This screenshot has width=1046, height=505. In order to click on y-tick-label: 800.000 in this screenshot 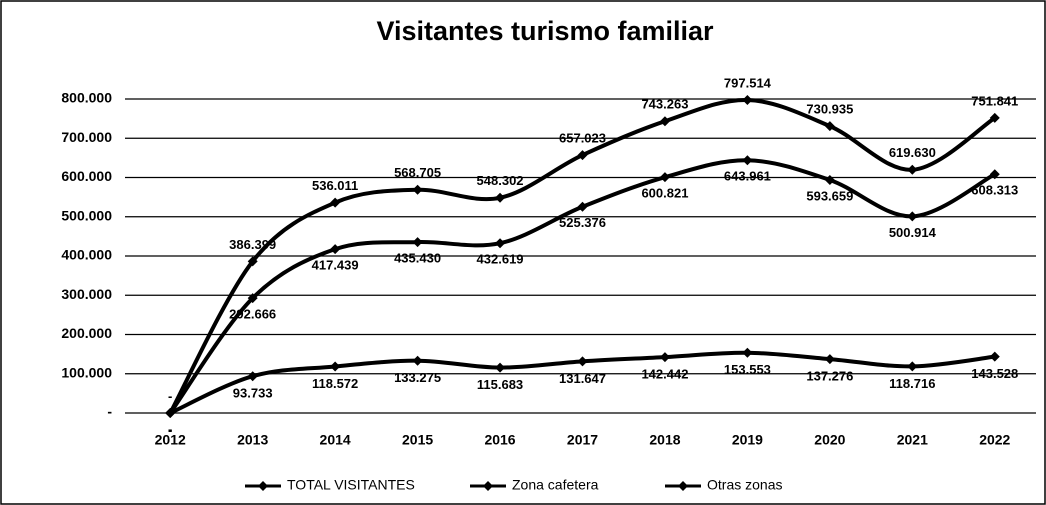, I will do `click(86, 98)`.